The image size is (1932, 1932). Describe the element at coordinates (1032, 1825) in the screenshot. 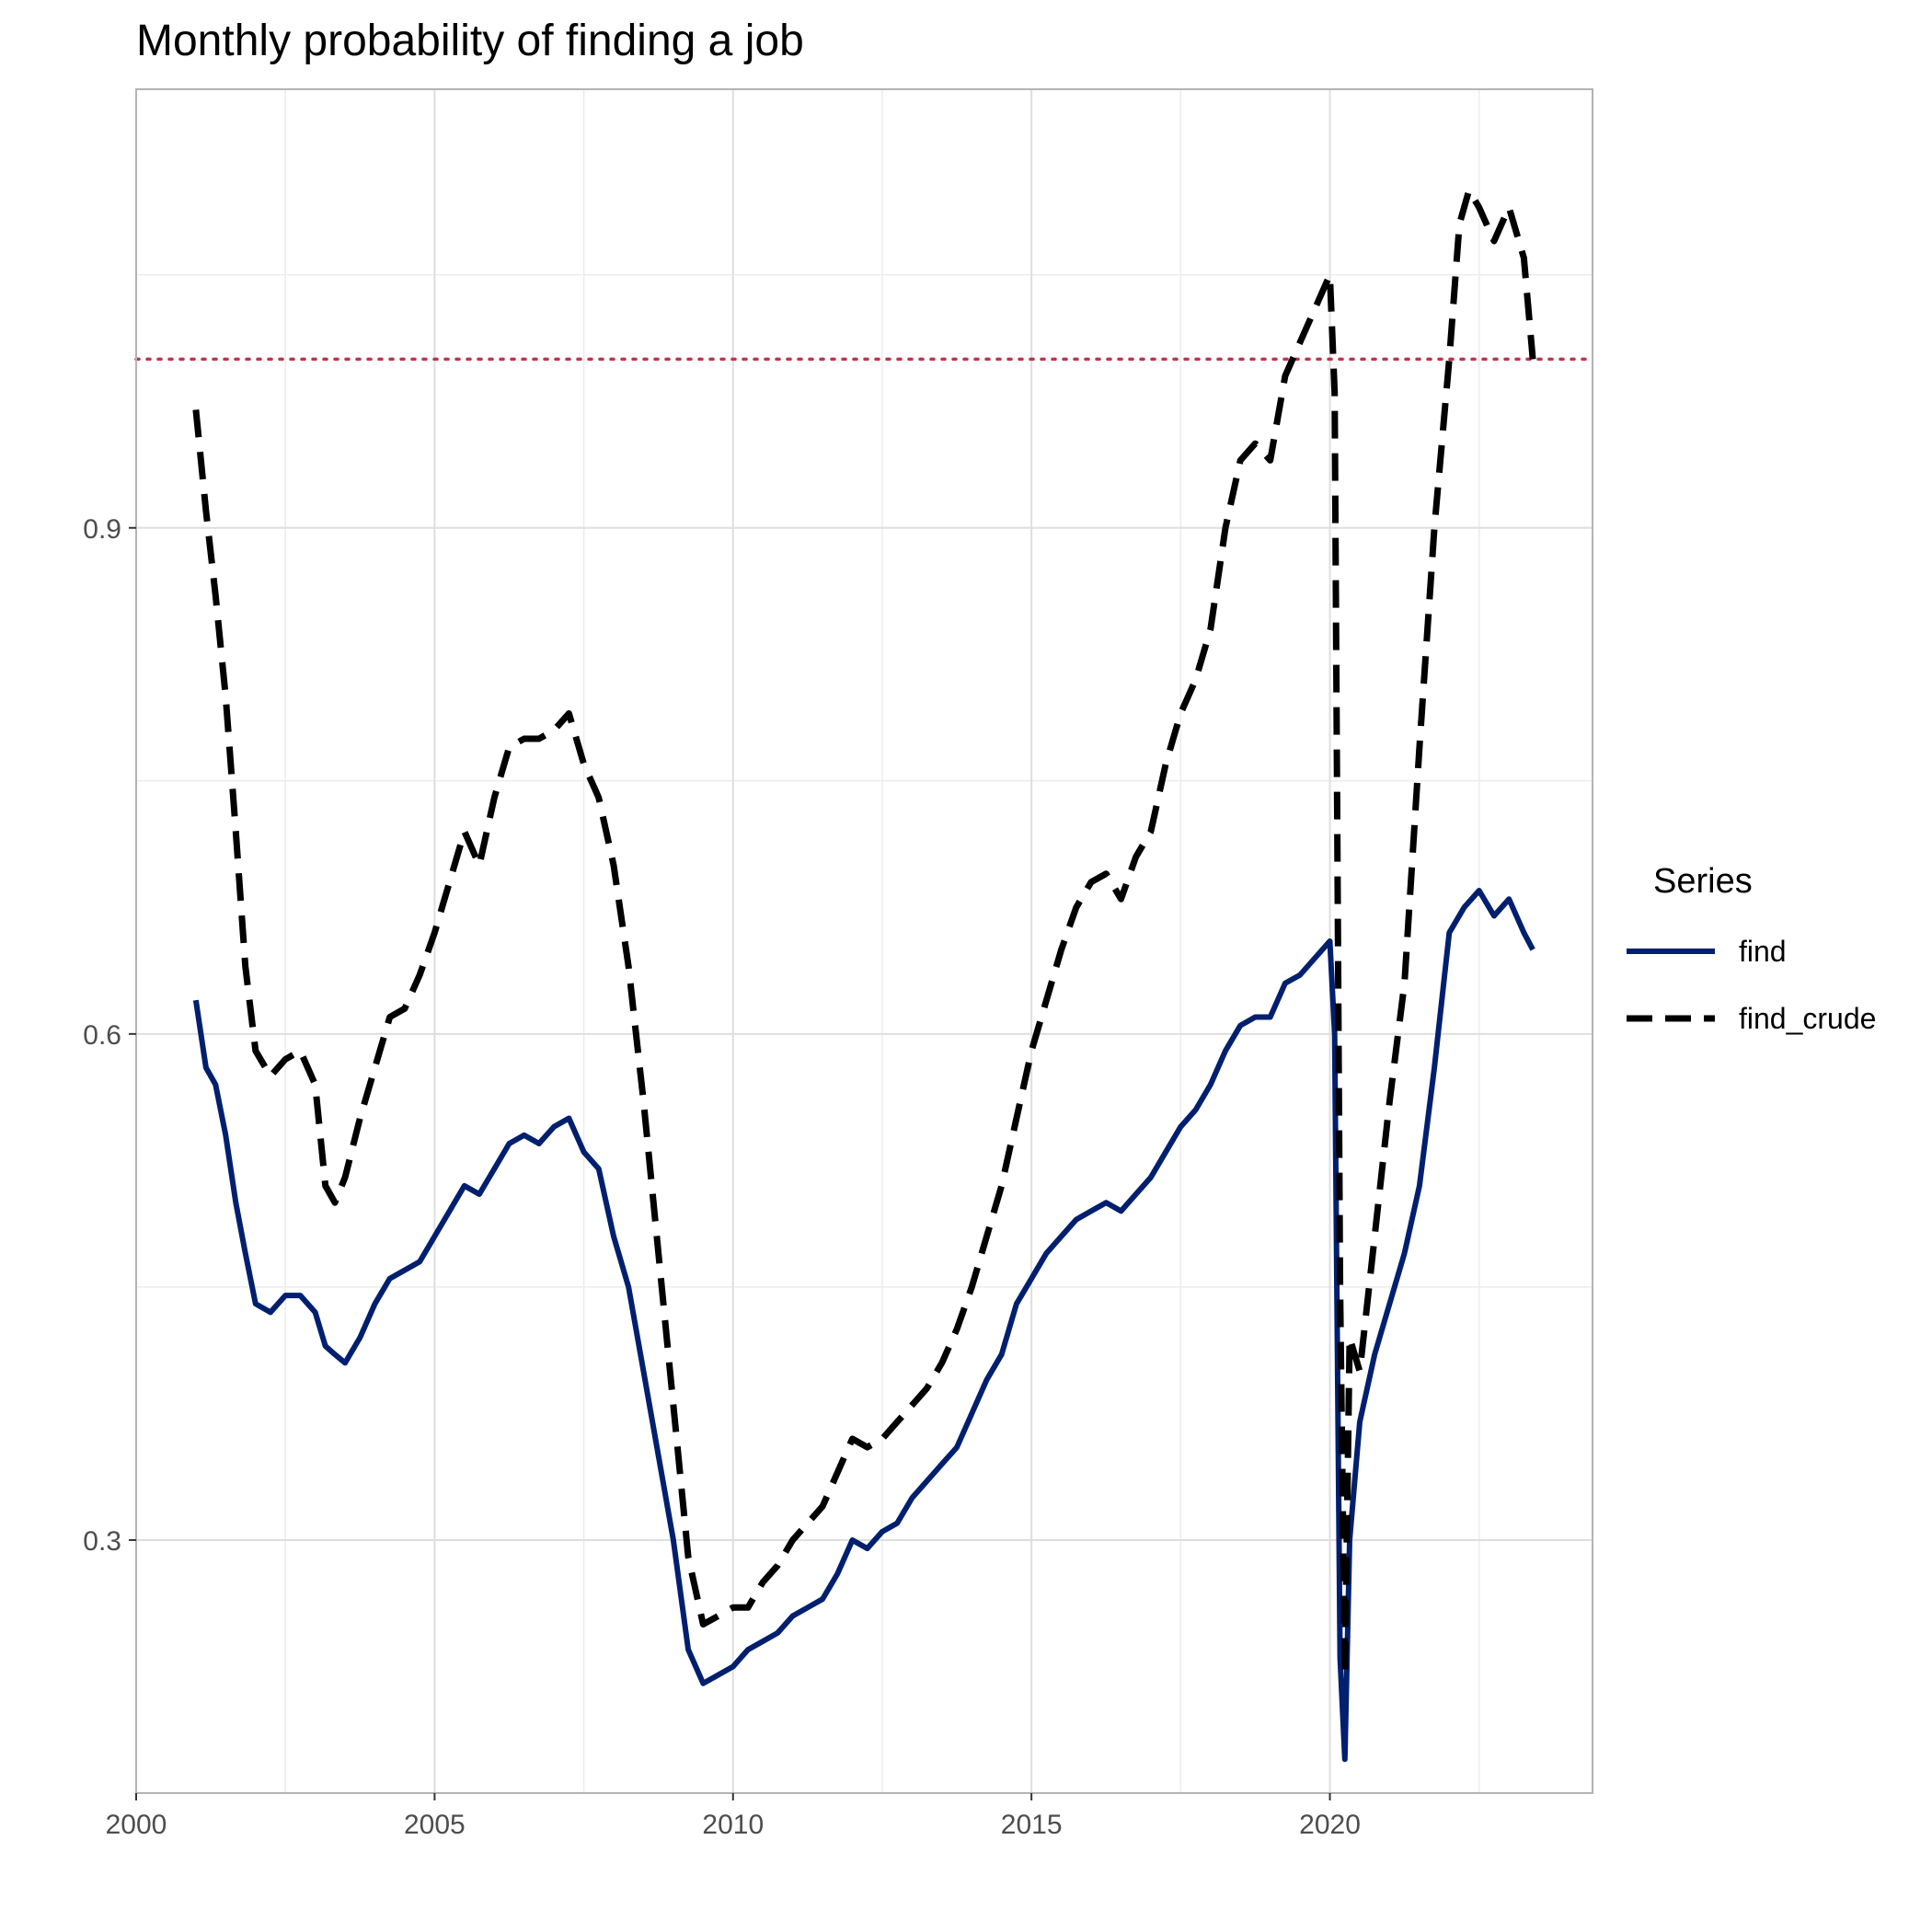

I see `x-tick-label: 2015` at that location.